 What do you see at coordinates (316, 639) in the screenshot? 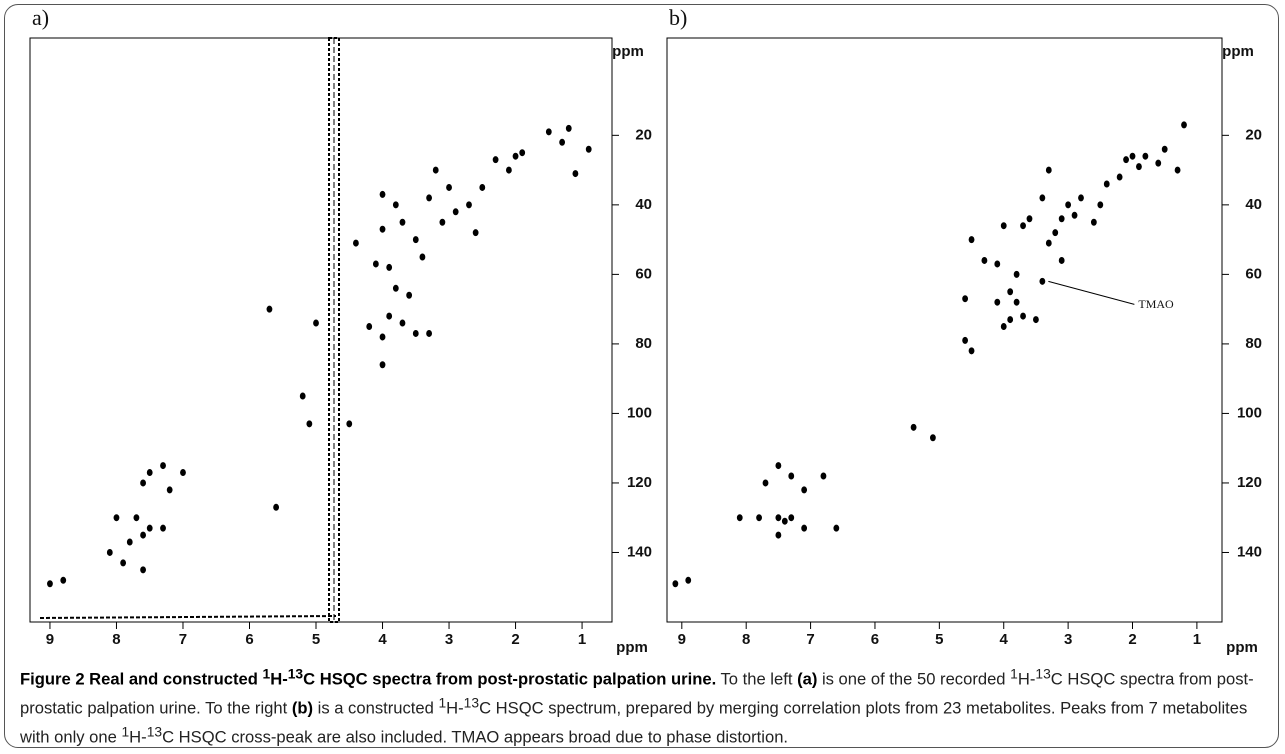
I see `x-tick-label: 5` at bounding box center [316, 639].